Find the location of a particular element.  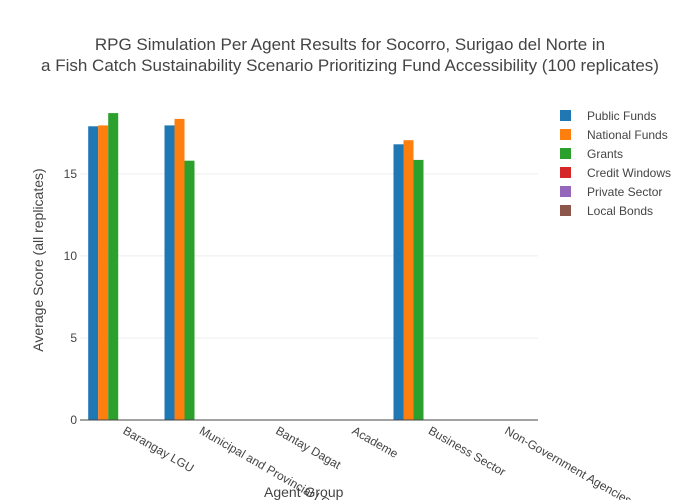

x-tick-label: Business Sector is located at coordinates (467, 450).